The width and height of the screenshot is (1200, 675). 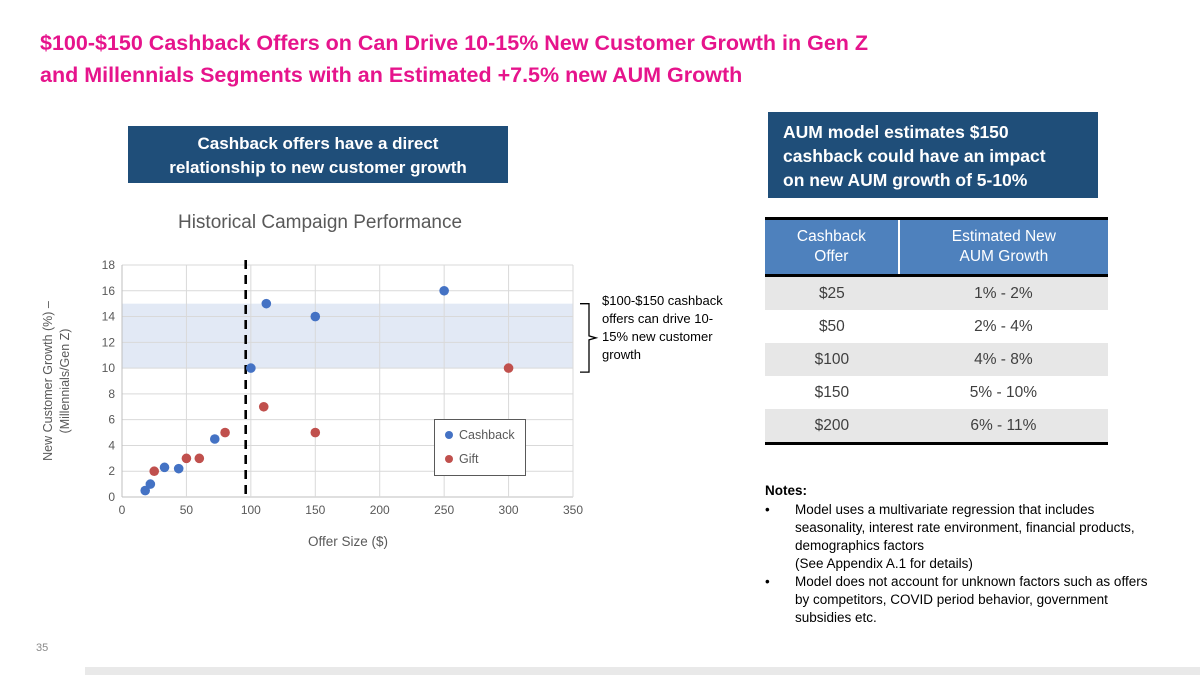 What do you see at coordinates (111, 497) in the screenshot?
I see `y-tick-label: 0` at bounding box center [111, 497].